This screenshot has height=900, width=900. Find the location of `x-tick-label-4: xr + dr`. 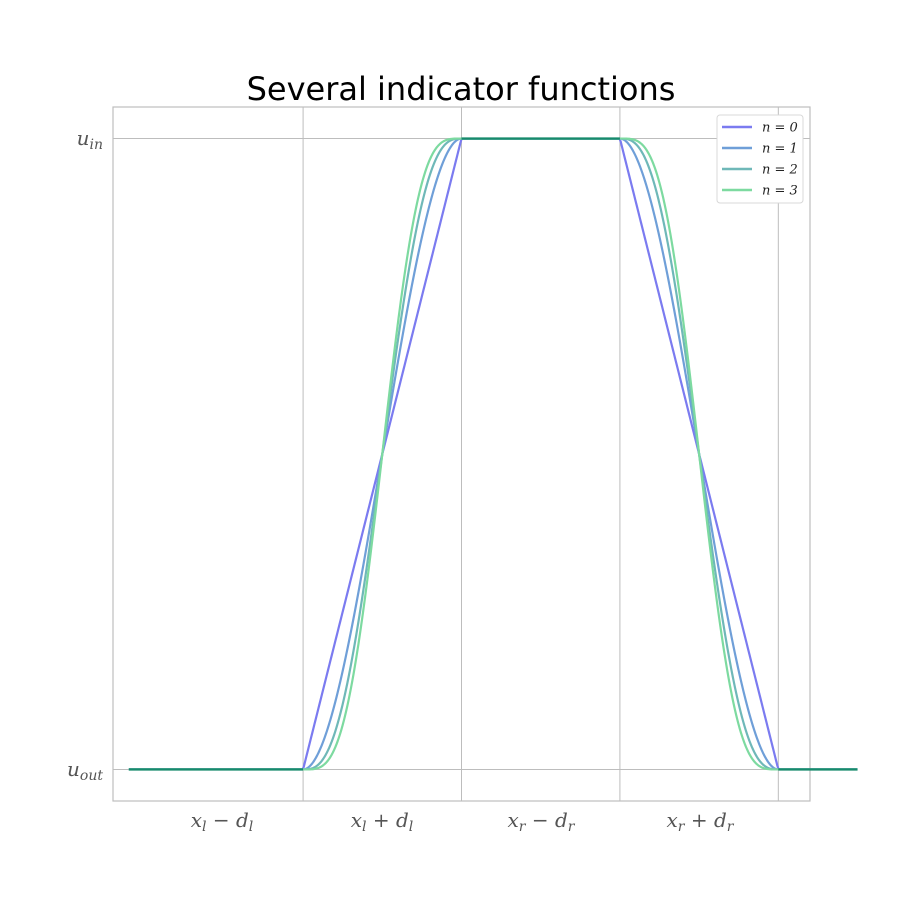

x-tick-label-4: xr + dr is located at coordinates (701, 821).